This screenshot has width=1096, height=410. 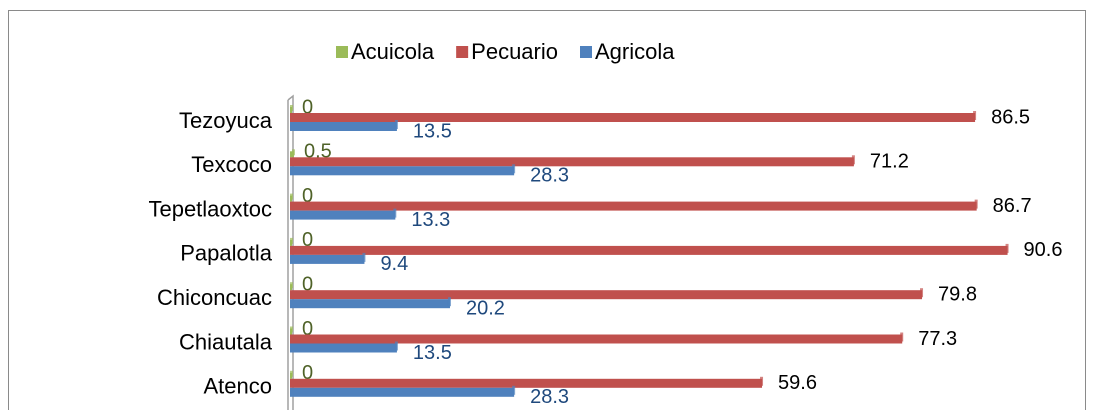 What do you see at coordinates (231, 164) in the screenshot?
I see `category-label: Texcoco` at bounding box center [231, 164].